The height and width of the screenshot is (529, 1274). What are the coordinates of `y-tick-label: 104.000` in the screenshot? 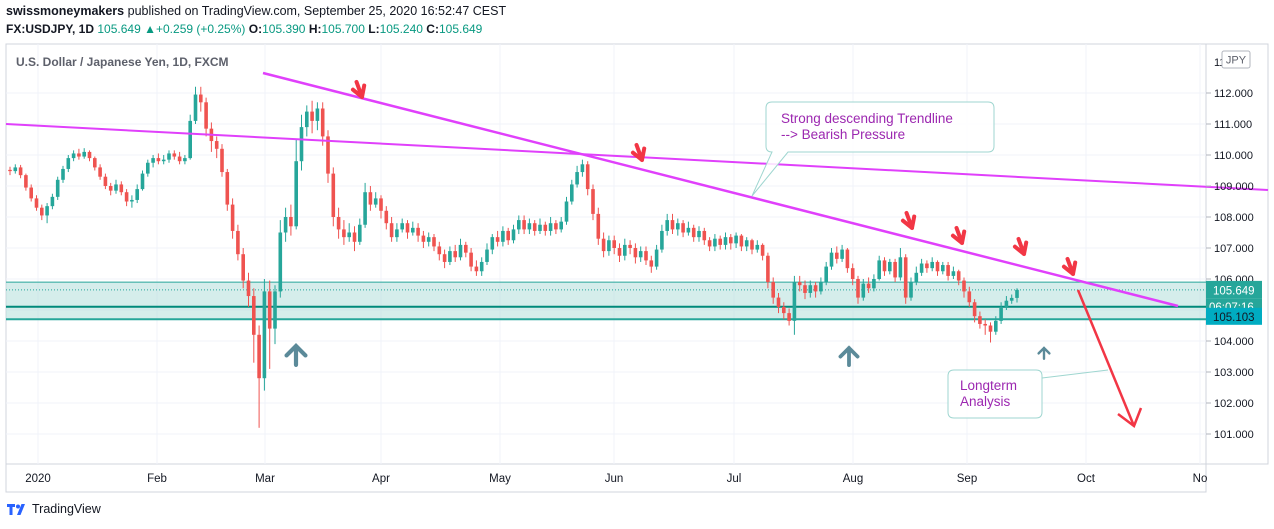 It's located at (1234, 342).